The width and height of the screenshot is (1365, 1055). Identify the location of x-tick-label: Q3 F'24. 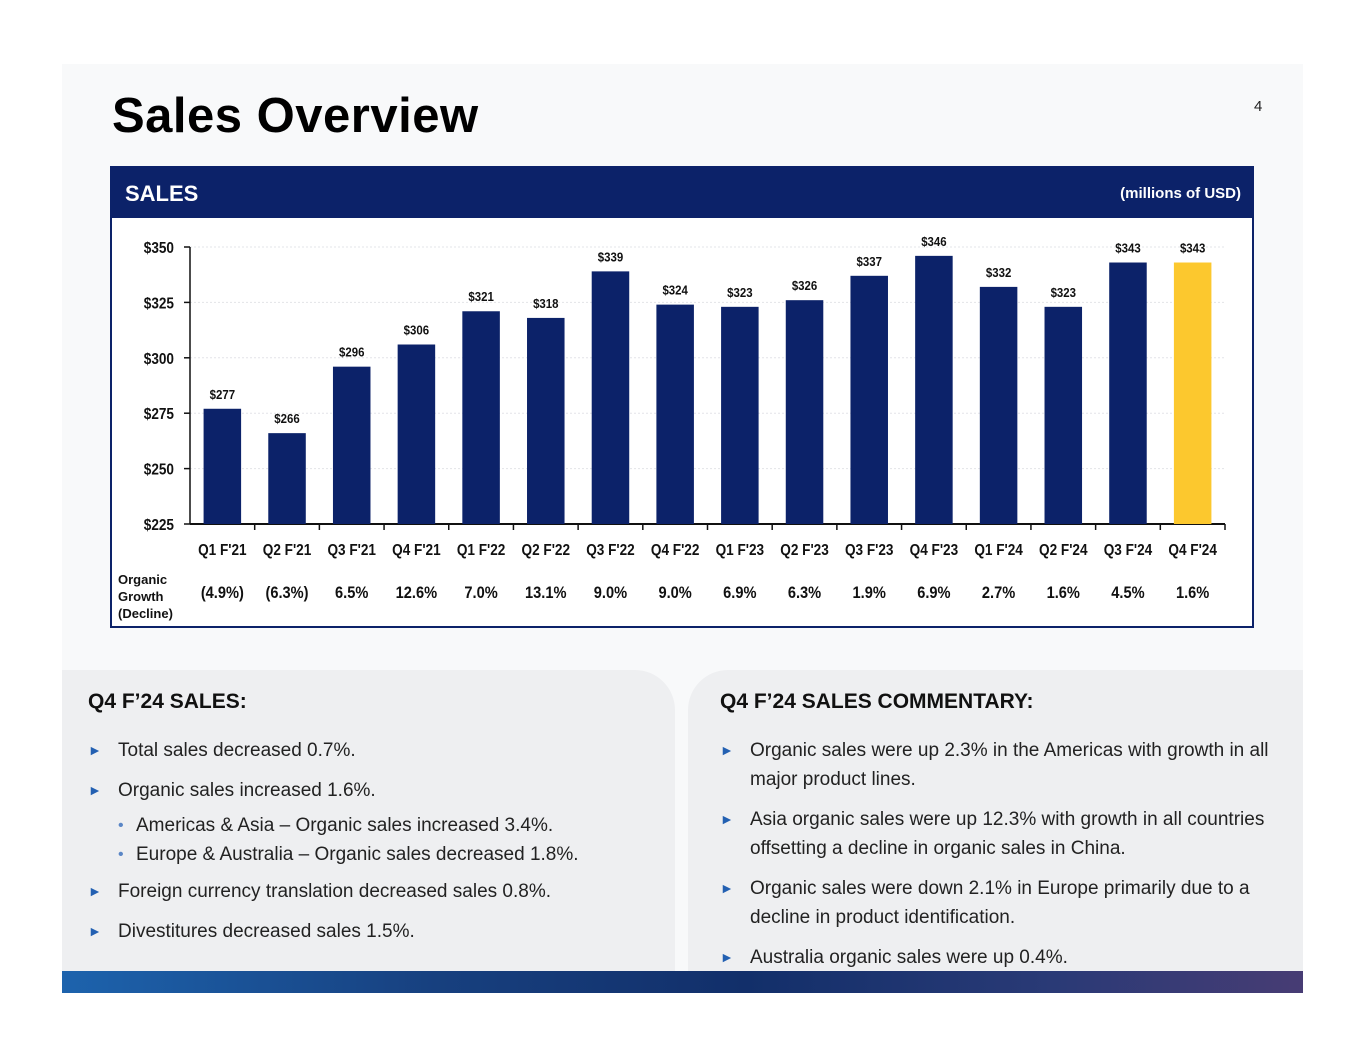
(1128, 550).